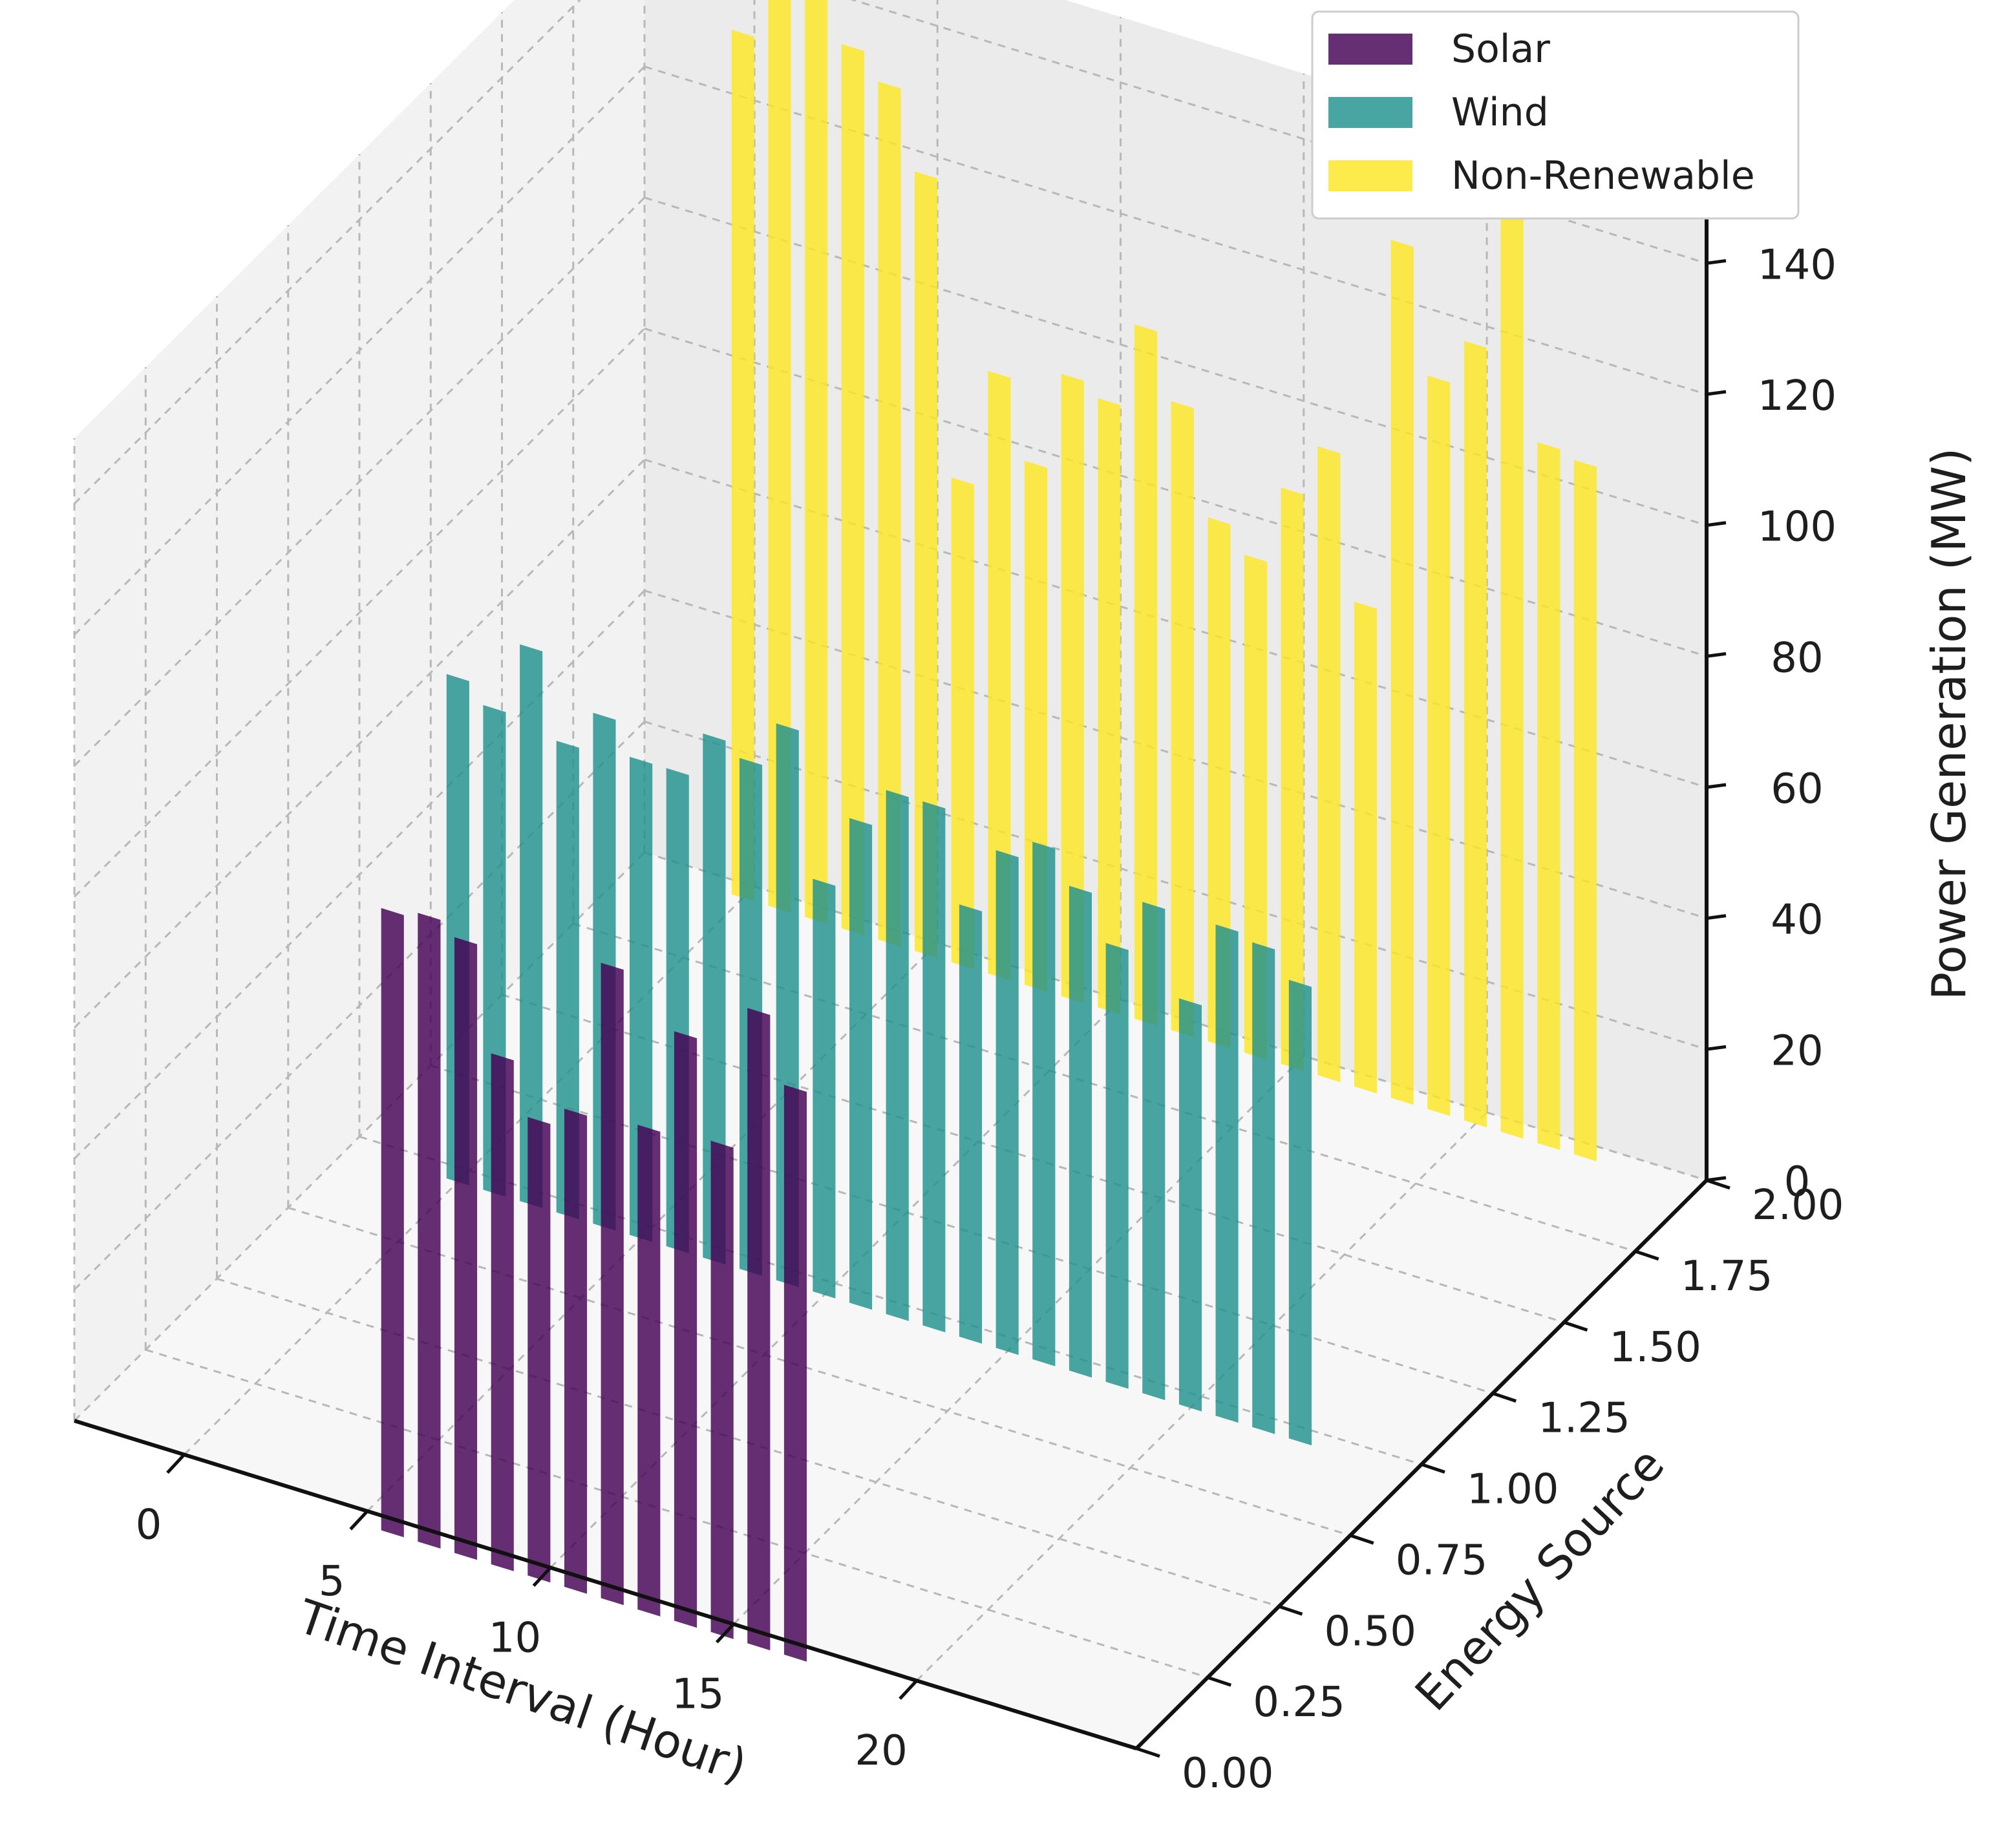 The image size is (1991, 1848). Describe the element at coordinates (1797, 1051) in the screenshot. I see `z-tick-label: 20` at that location.